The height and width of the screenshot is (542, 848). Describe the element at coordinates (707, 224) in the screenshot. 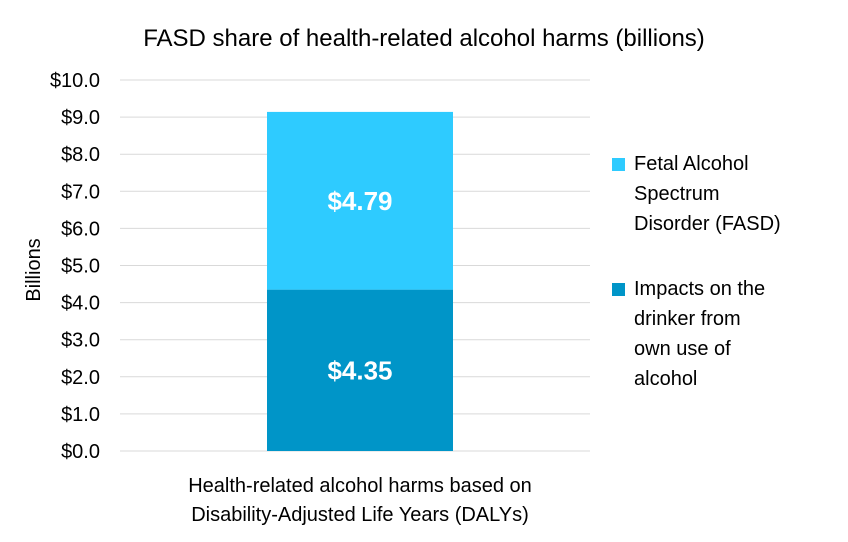

I see `legend-label: Disorder (FASD)` at that location.